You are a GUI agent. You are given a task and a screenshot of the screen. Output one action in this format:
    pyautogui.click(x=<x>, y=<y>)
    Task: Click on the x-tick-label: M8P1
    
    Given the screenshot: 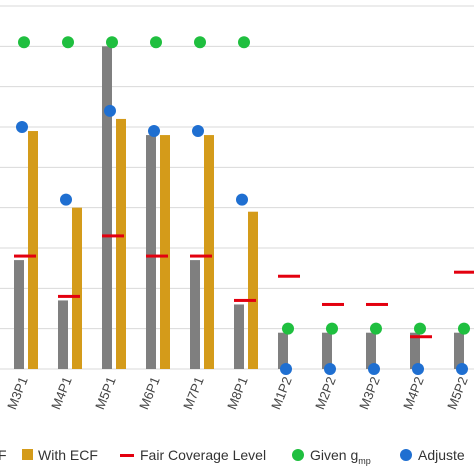 What is the action you would take?
    pyautogui.click(x=237, y=393)
    